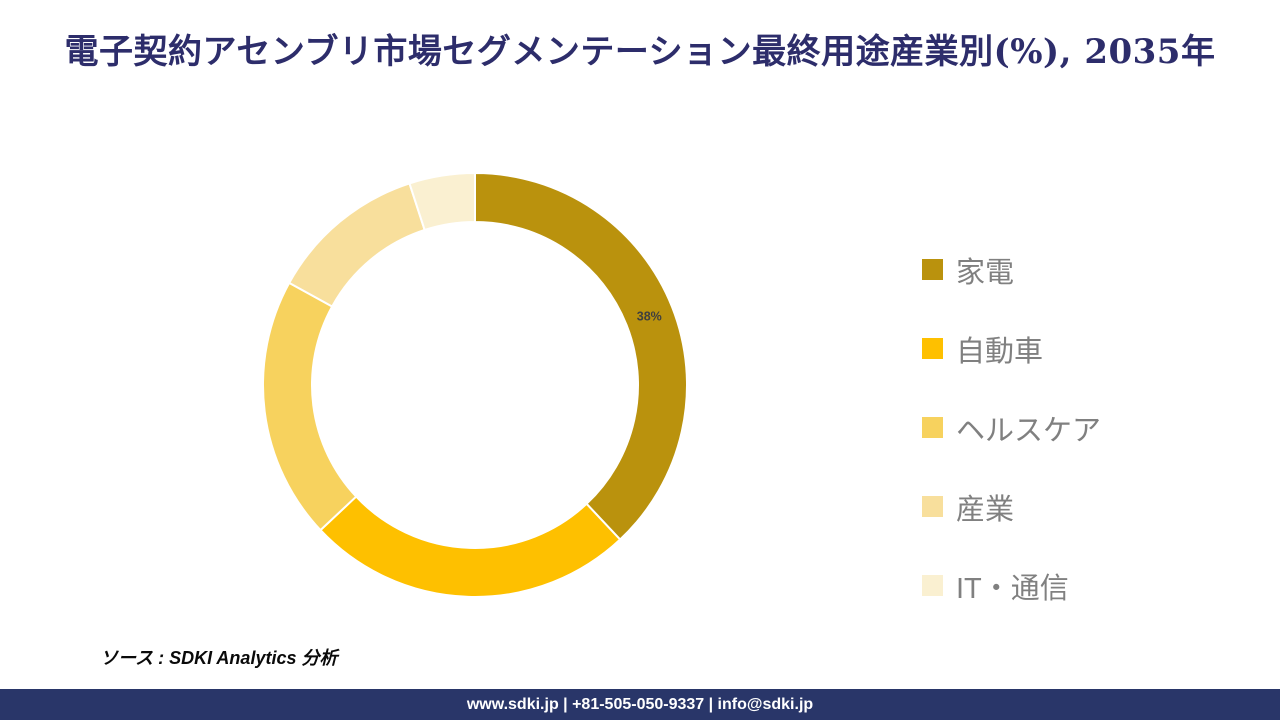 The width and height of the screenshot is (1280, 720). Describe the element at coordinates (649, 317) in the screenshot. I see `donut-data-label: 38%` at that location.